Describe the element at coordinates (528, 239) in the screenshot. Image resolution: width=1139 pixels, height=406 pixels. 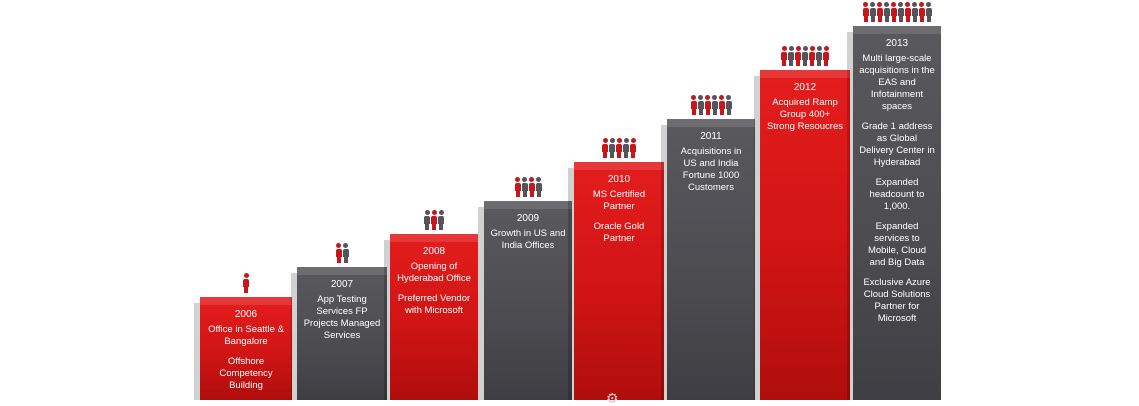
I see `milestone-description: Growth in US and India Offices` at that location.